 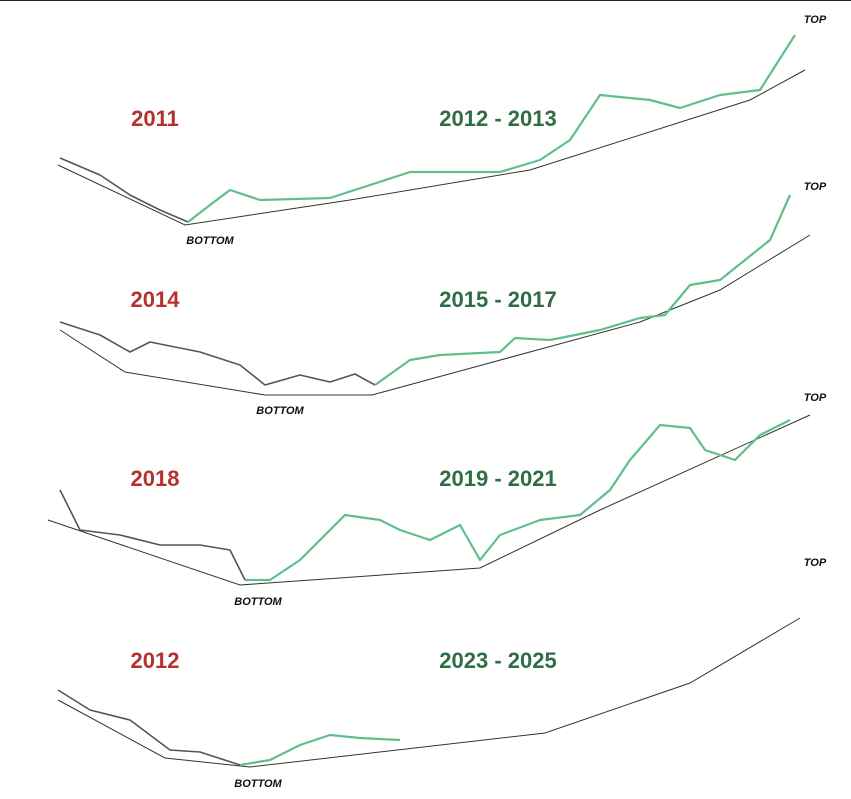 I want to click on bull-label: 2019 - 2021, so click(x=497, y=478).